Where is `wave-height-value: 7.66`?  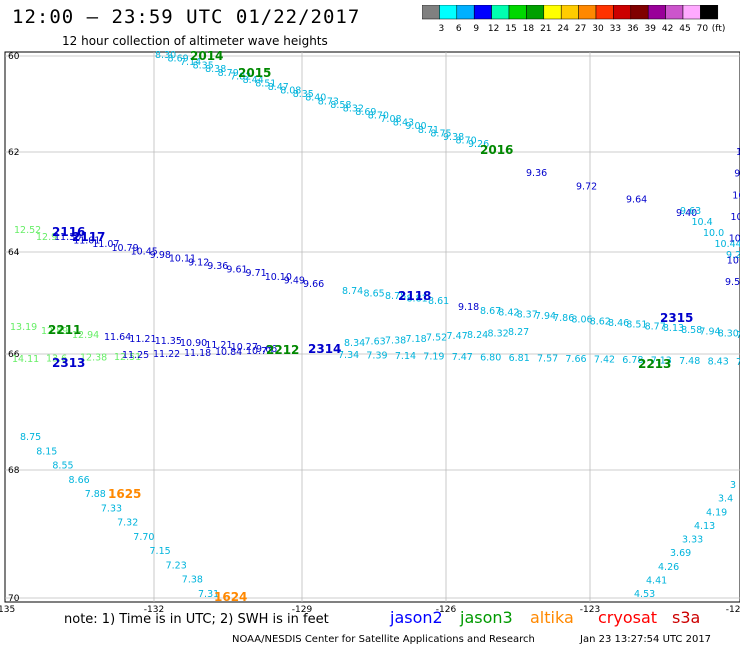
wave-height-value: 7.66 is located at coordinates (575, 359).